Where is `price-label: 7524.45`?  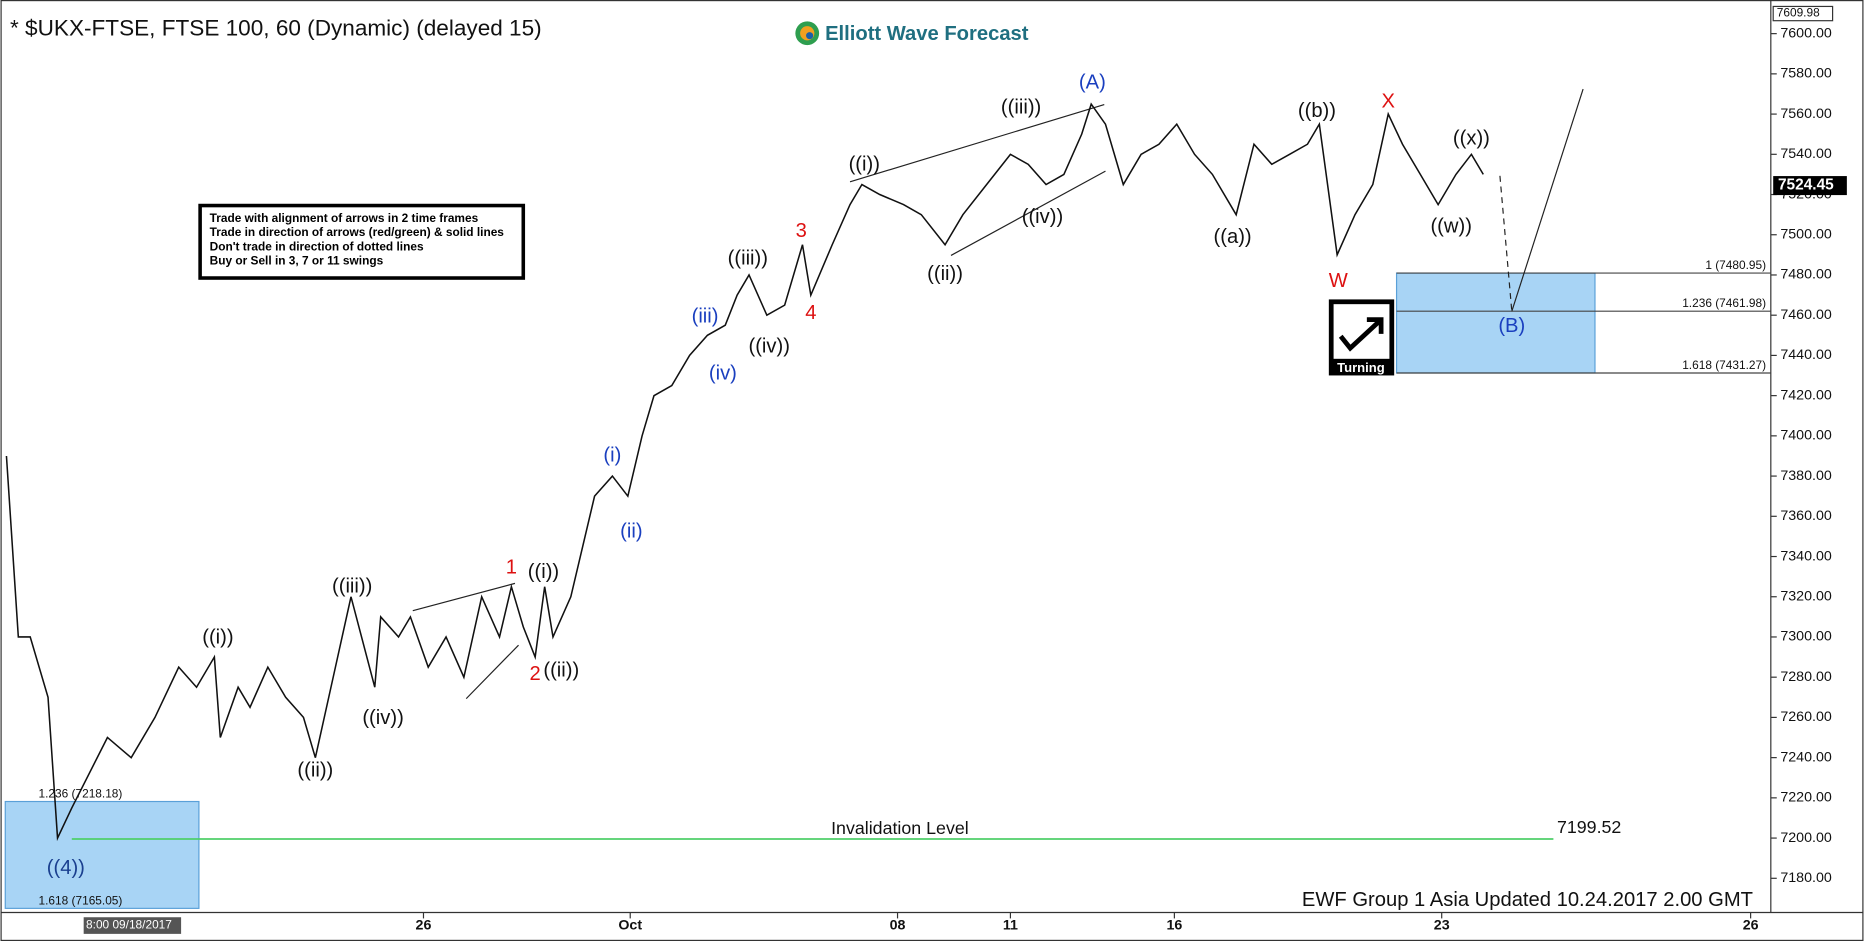 price-label: 7524.45 is located at coordinates (1806, 185).